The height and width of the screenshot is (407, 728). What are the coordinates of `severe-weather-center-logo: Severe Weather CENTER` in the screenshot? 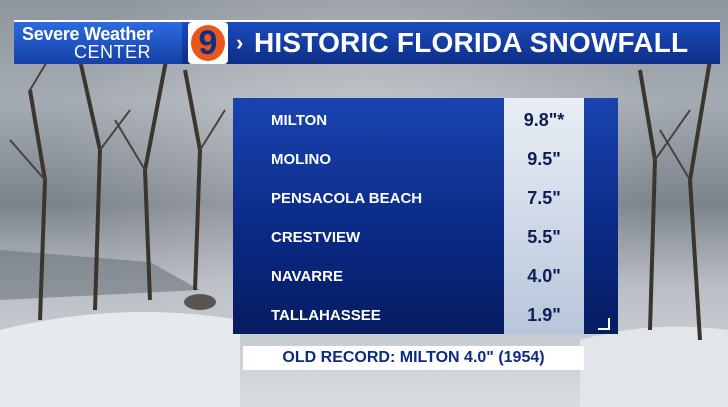 It's located at (98, 43).